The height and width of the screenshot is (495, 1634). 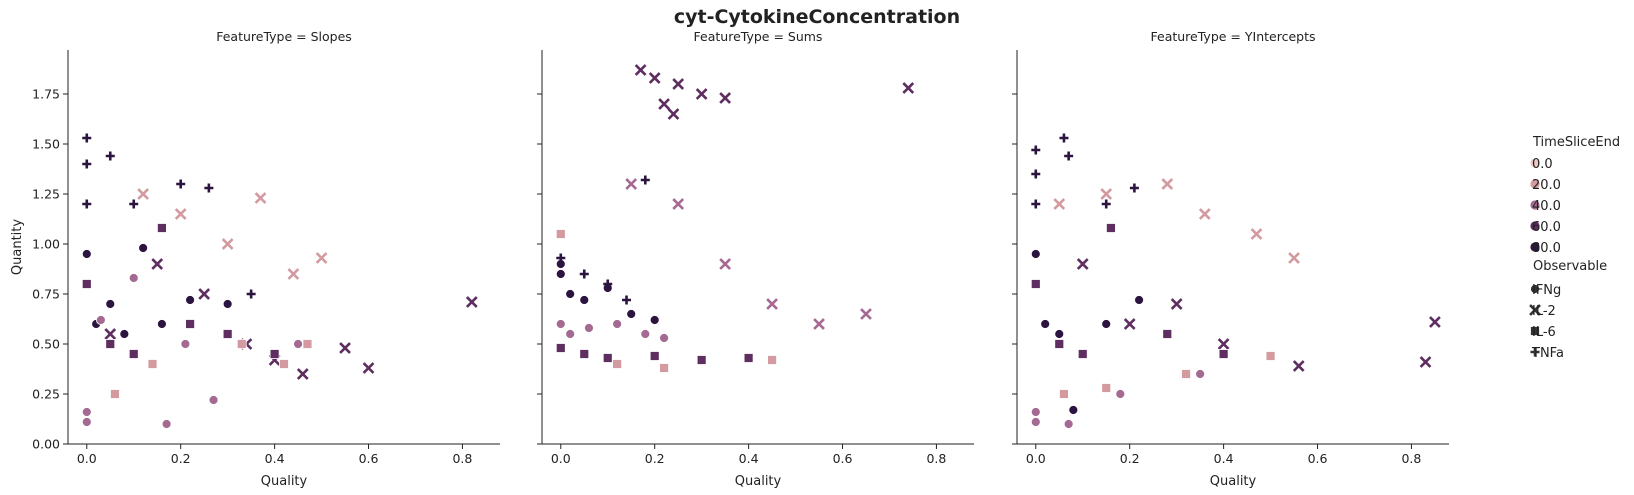 I want to click on legend-label: IFNg, so click(x=1546, y=290).